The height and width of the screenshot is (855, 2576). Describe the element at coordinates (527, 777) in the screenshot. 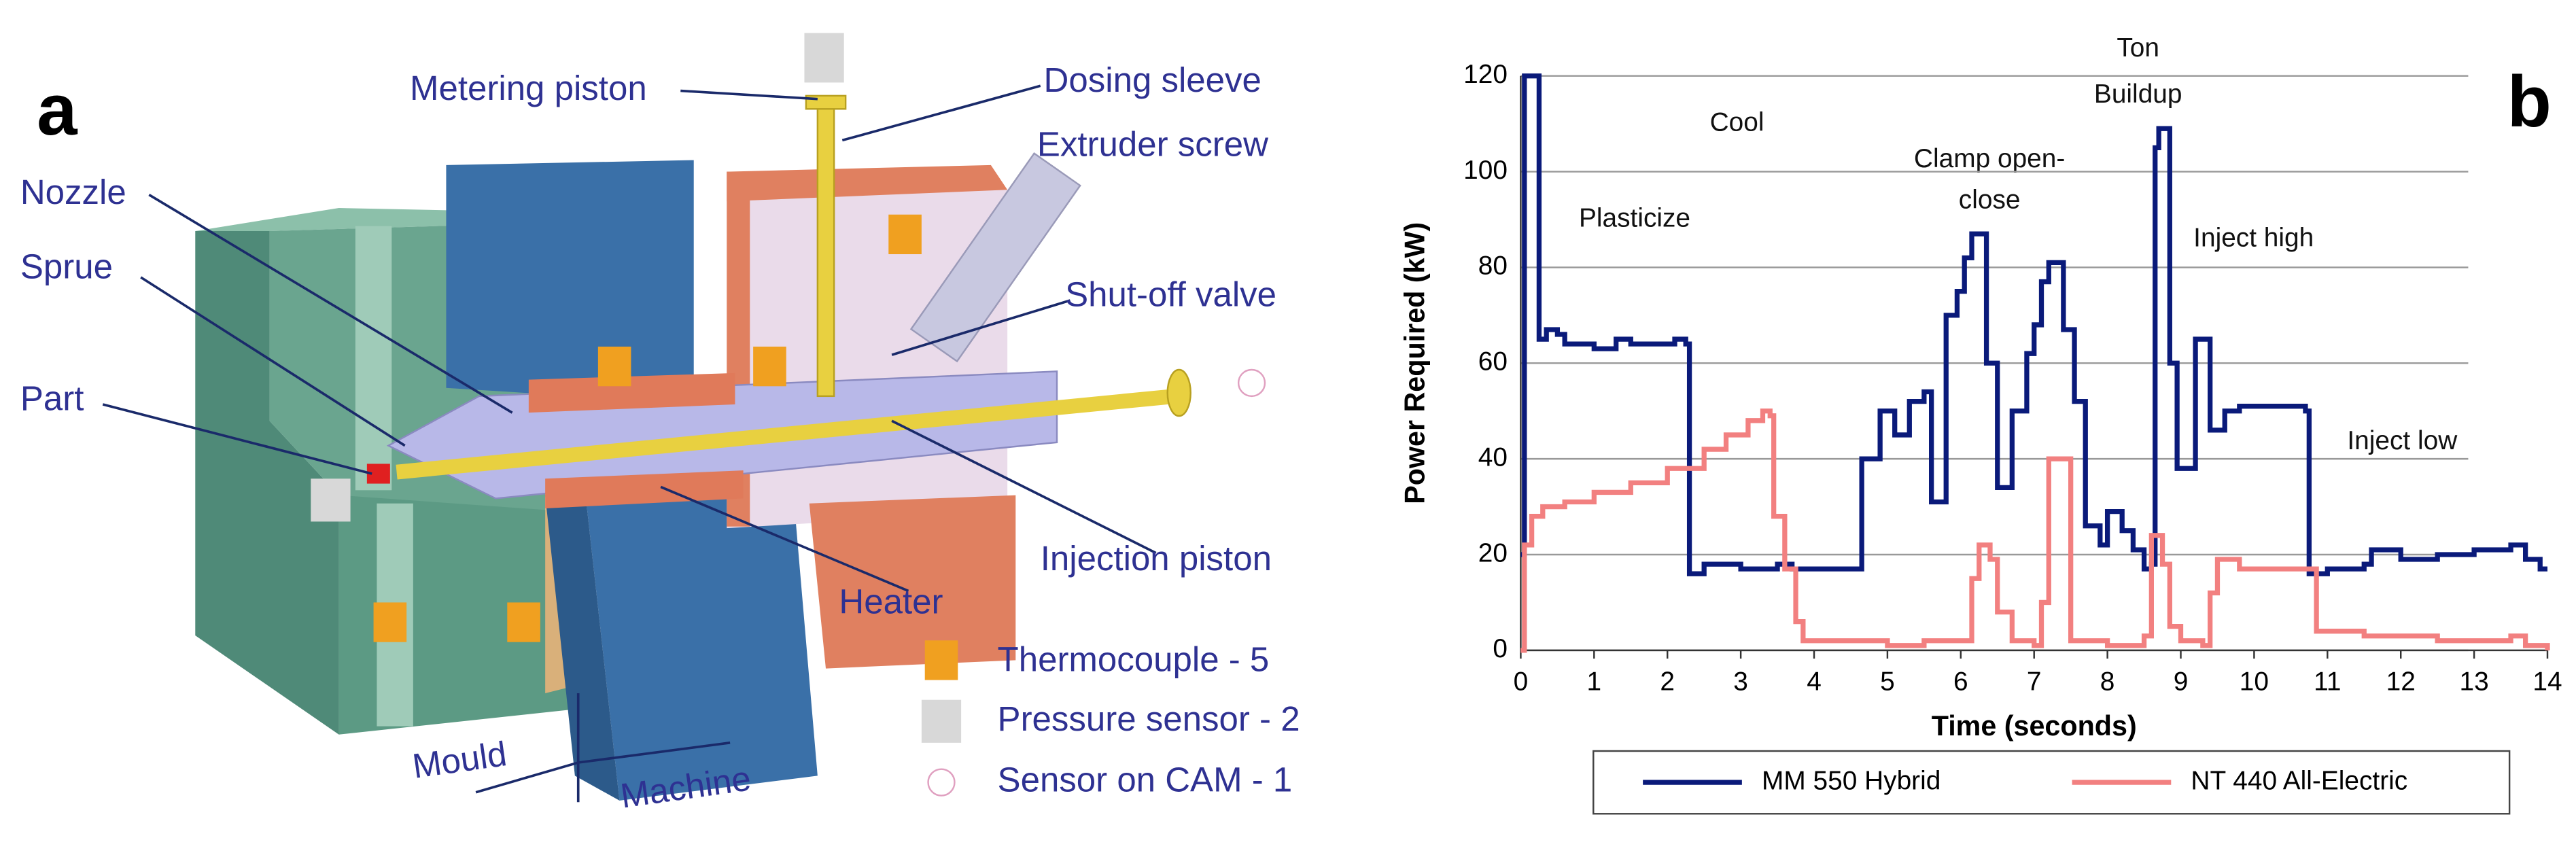

I see `mould-arrow` at that location.